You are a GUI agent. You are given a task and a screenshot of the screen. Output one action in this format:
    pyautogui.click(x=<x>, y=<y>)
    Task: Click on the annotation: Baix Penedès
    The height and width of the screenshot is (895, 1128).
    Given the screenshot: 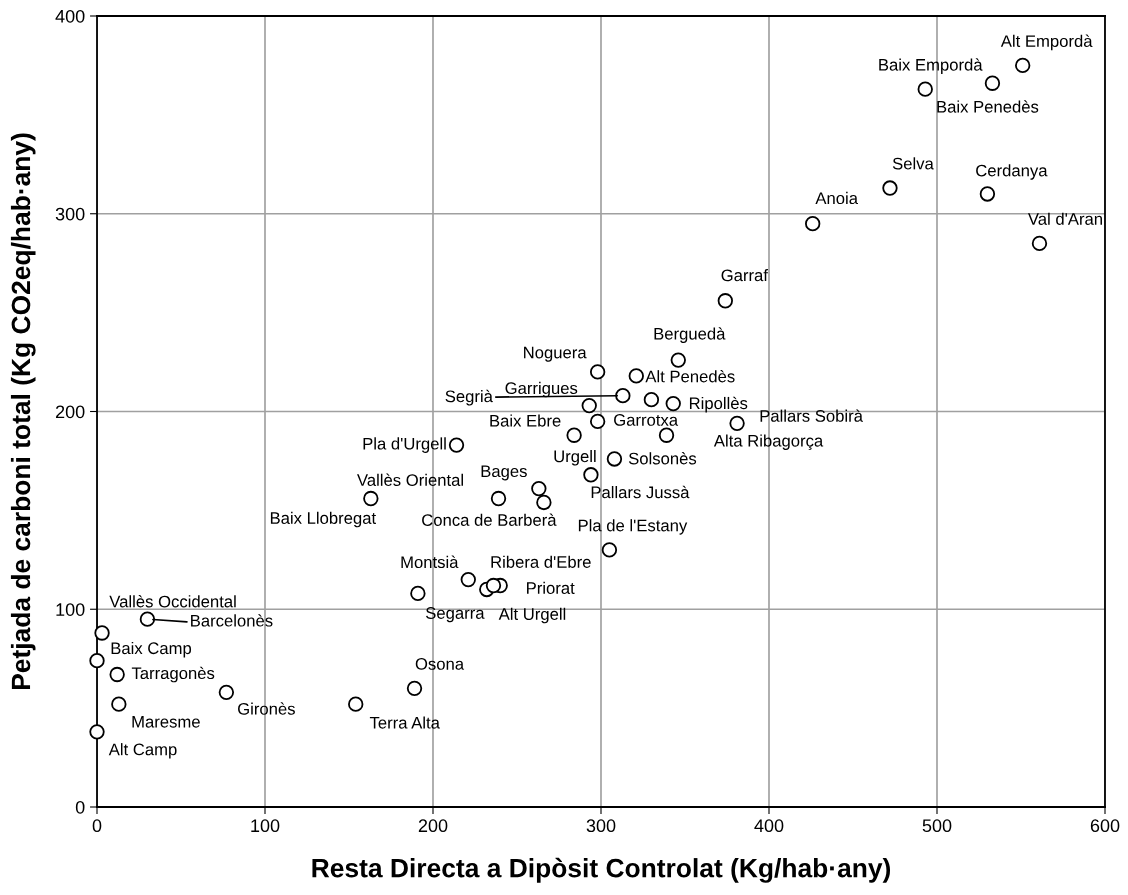 What is the action you would take?
    pyautogui.click(x=988, y=106)
    